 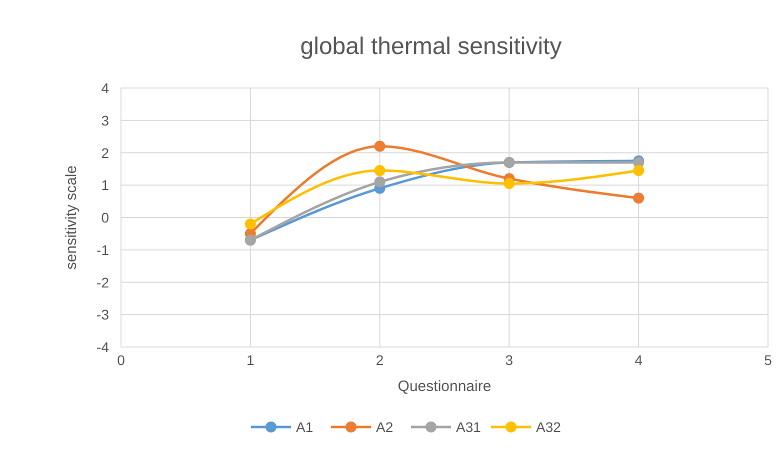 What do you see at coordinates (305, 427) in the screenshot?
I see `legend-label: A1` at bounding box center [305, 427].